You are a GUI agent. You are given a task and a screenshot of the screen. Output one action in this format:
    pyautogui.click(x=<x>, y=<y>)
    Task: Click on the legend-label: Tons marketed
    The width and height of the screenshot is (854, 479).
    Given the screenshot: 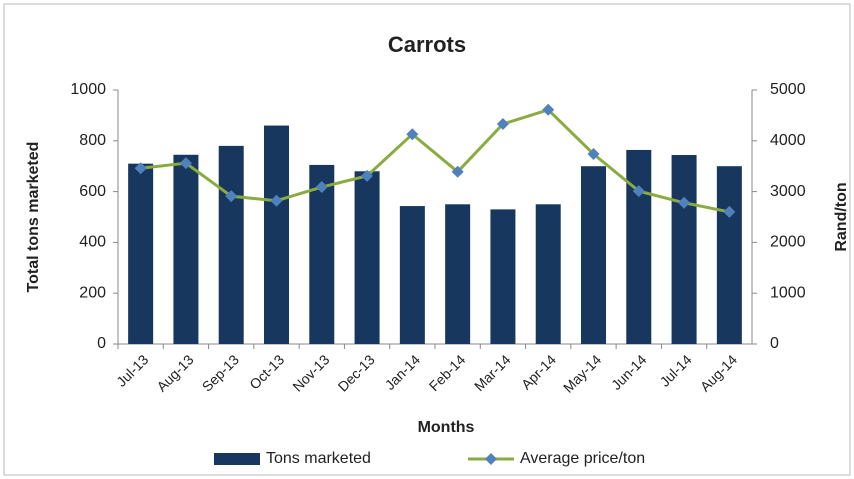 What is the action you would take?
    pyautogui.click(x=318, y=458)
    